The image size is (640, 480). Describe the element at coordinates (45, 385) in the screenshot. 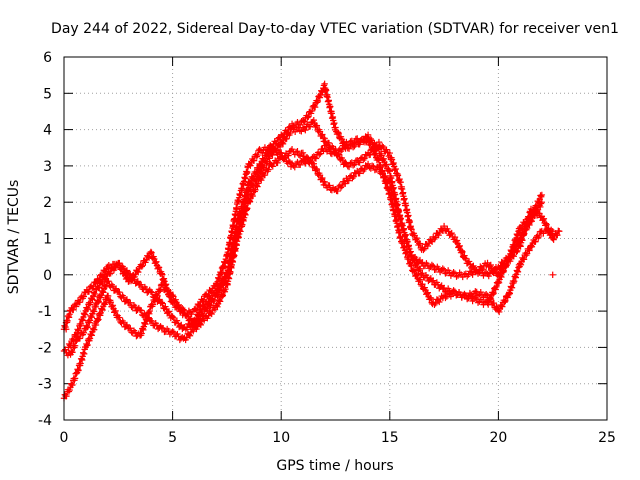

I see `y-tick-label: -3` at that location.